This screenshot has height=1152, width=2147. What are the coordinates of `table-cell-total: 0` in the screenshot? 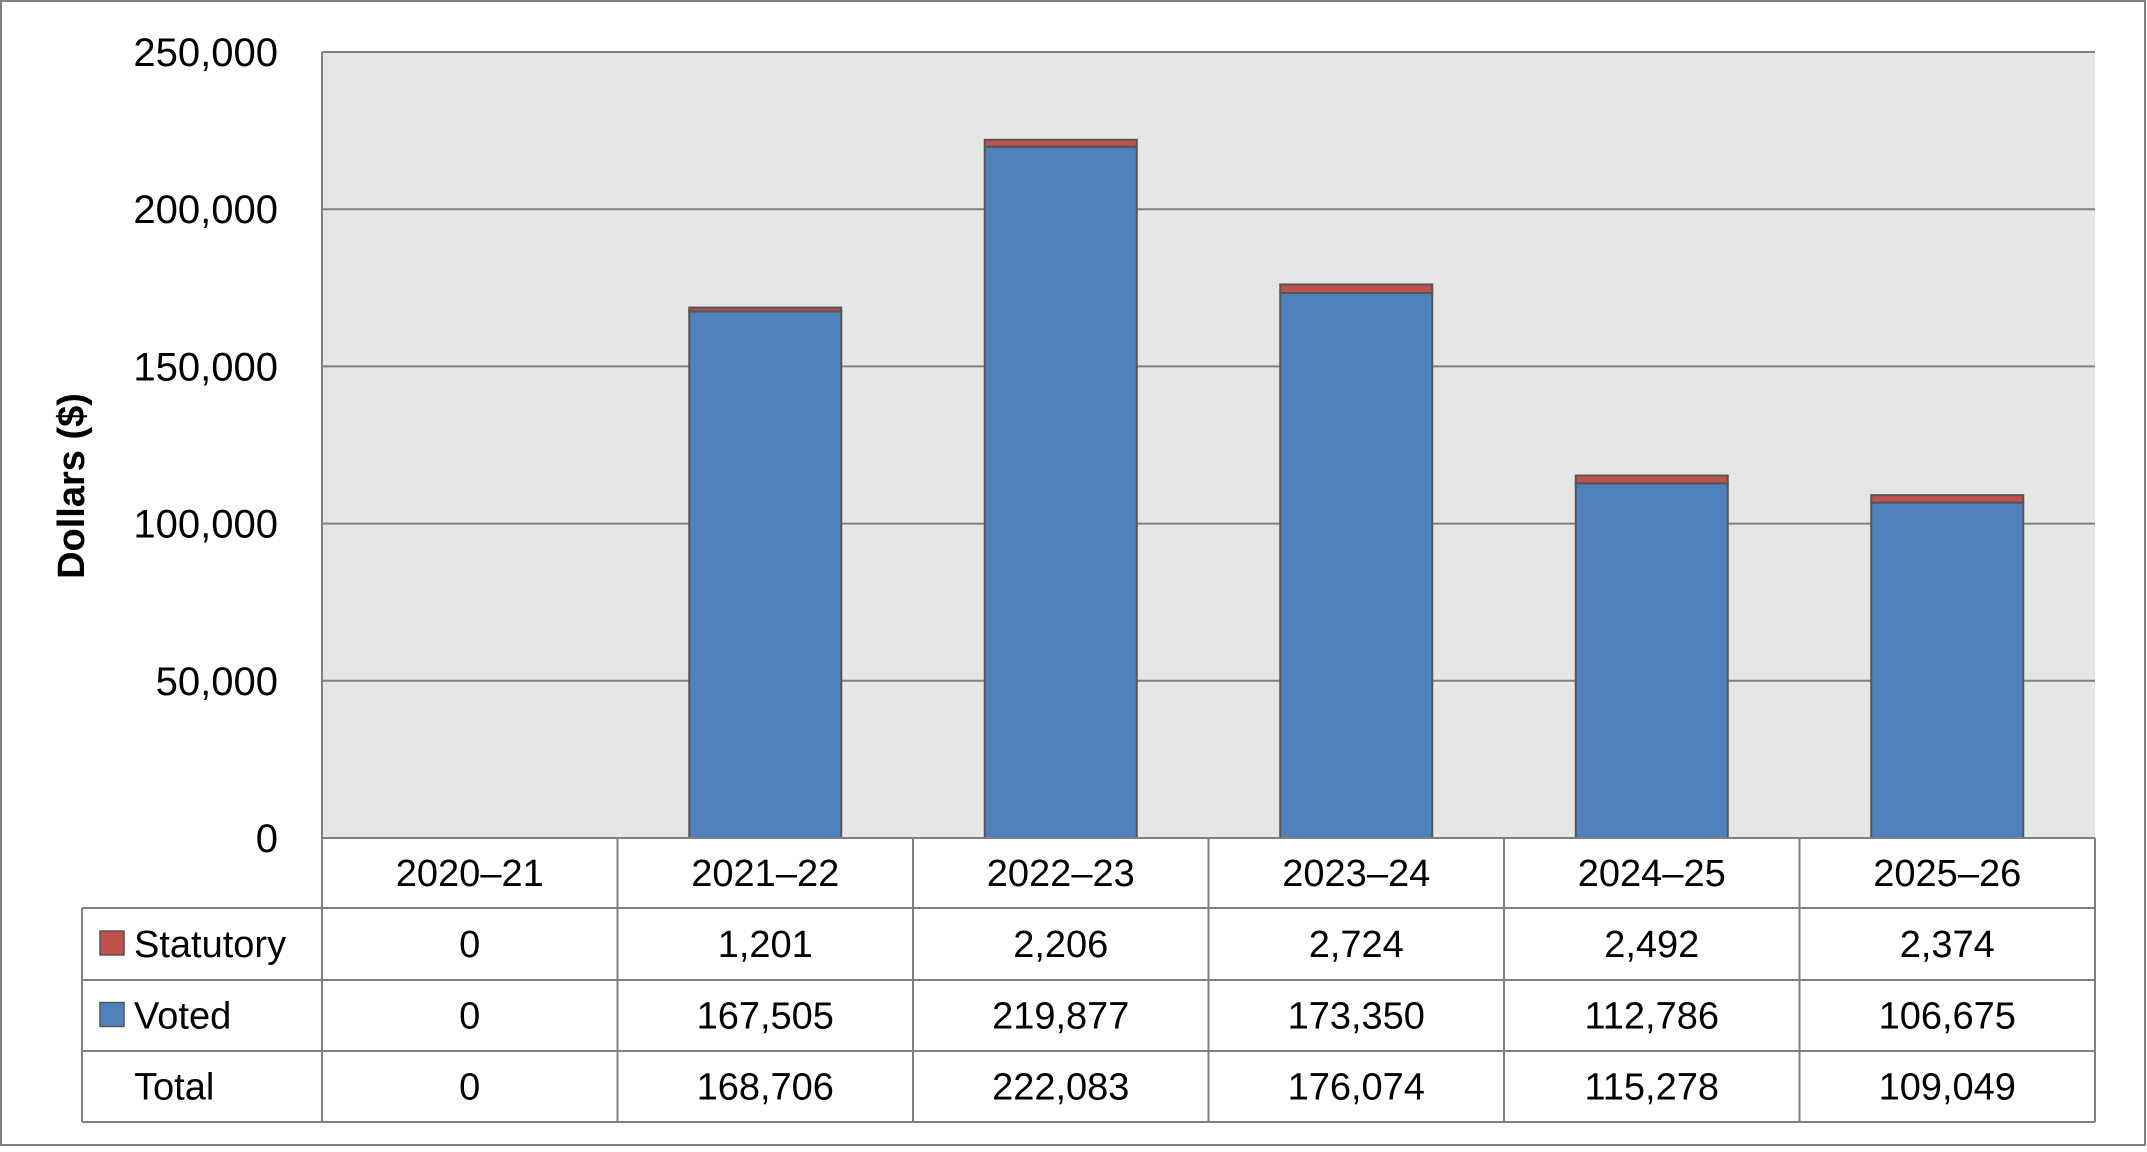 It's located at (469, 1088).